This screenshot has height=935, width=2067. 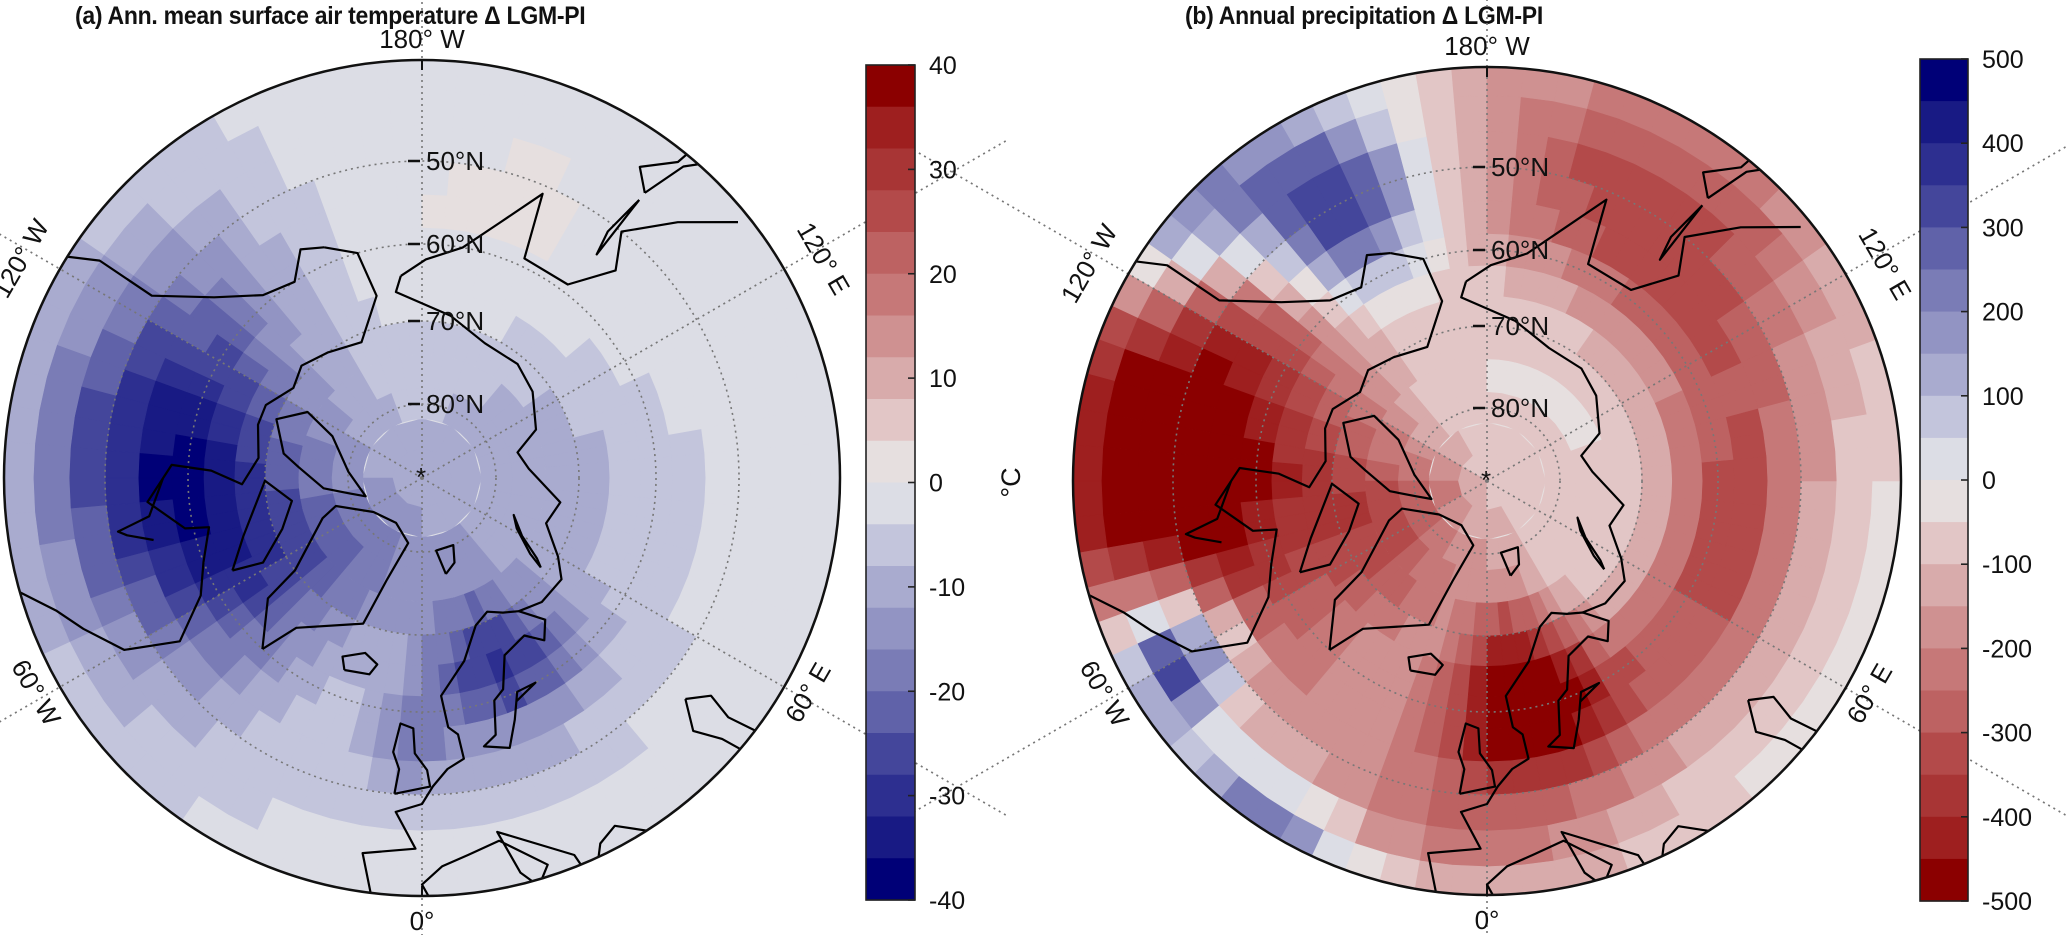 I want to click on colorbar-tick-label: 0, so click(x=1989, y=481).